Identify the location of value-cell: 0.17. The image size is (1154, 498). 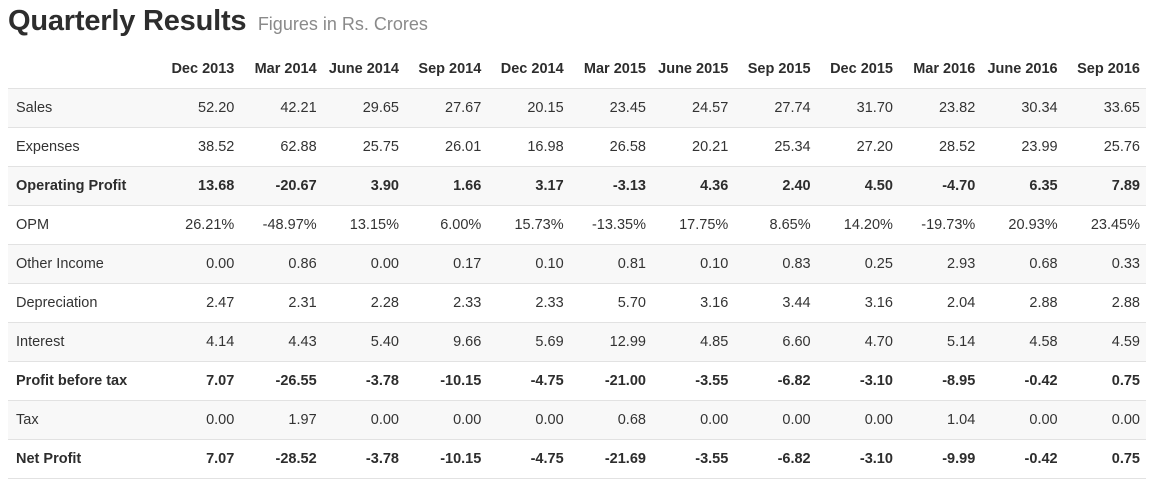
(446, 264).